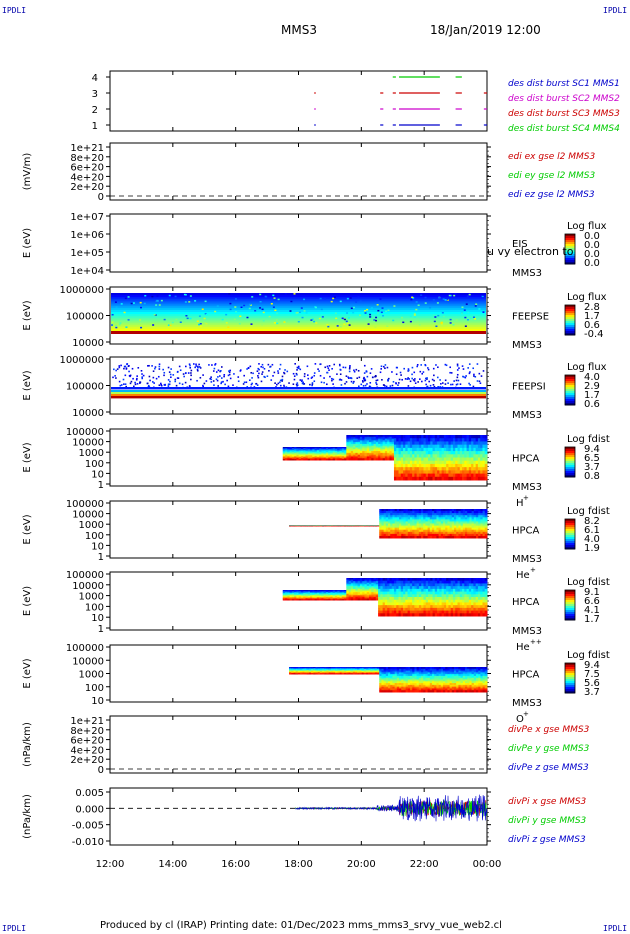 Image resolution: width=630 pixels, height=934 pixels. I want to click on panel-feepse-colorbar-cell, so click(570, 312).